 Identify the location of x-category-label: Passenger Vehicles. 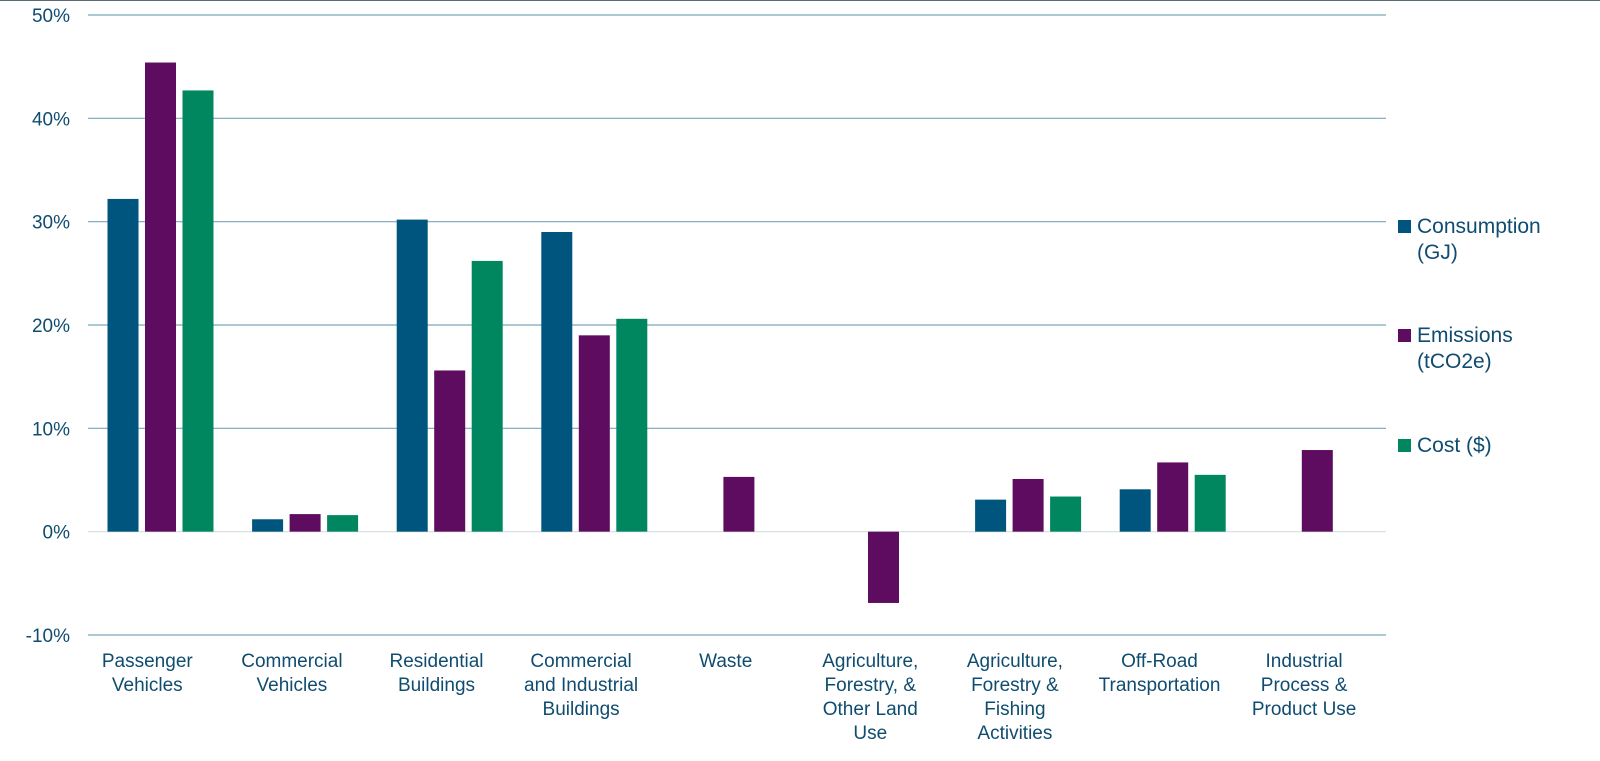
(148, 673).